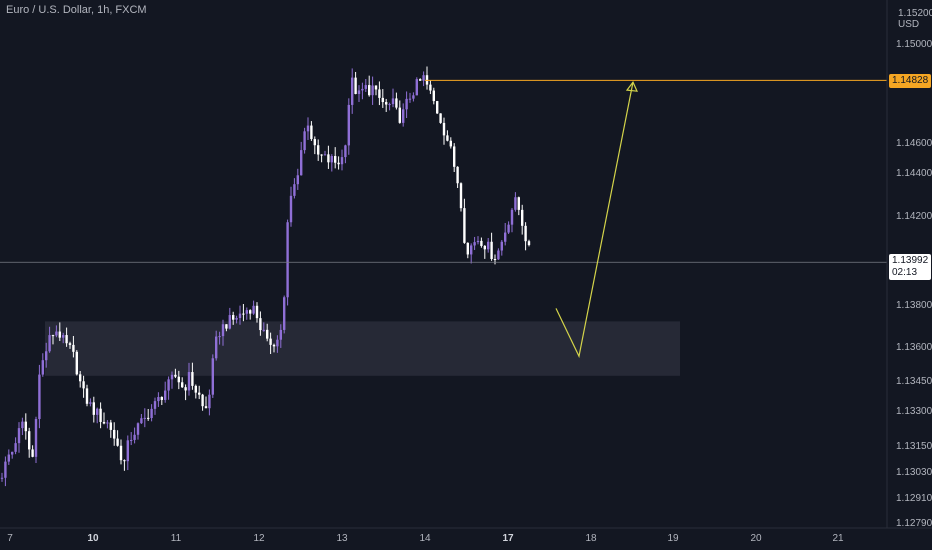 The image size is (932, 550). What do you see at coordinates (914, 446) in the screenshot?
I see `y-tick-label: 1.13150` at bounding box center [914, 446].